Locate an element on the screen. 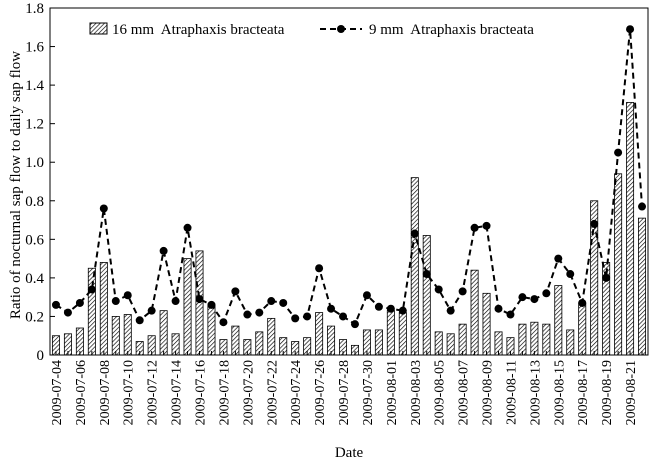 The height and width of the screenshot is (459, 650). x-tick-label: 2009-08-17 is located at coordinates (583, 392).